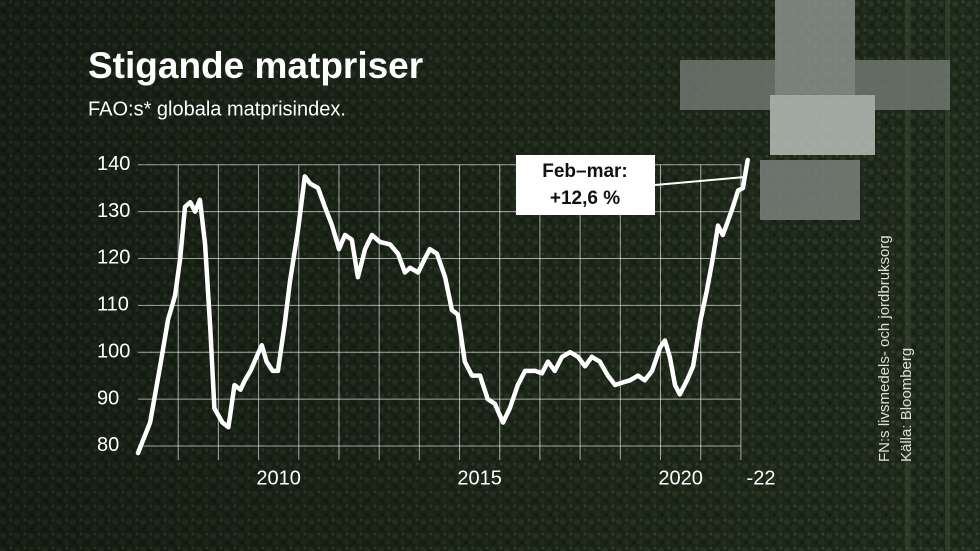 This screenshot has width=980, height=551. What do you see at coordinates (217, 109) in the screenshot?
I see `chart-subtitle: FAO:s* globala matprisindex.` at bounding box center [217, 109].